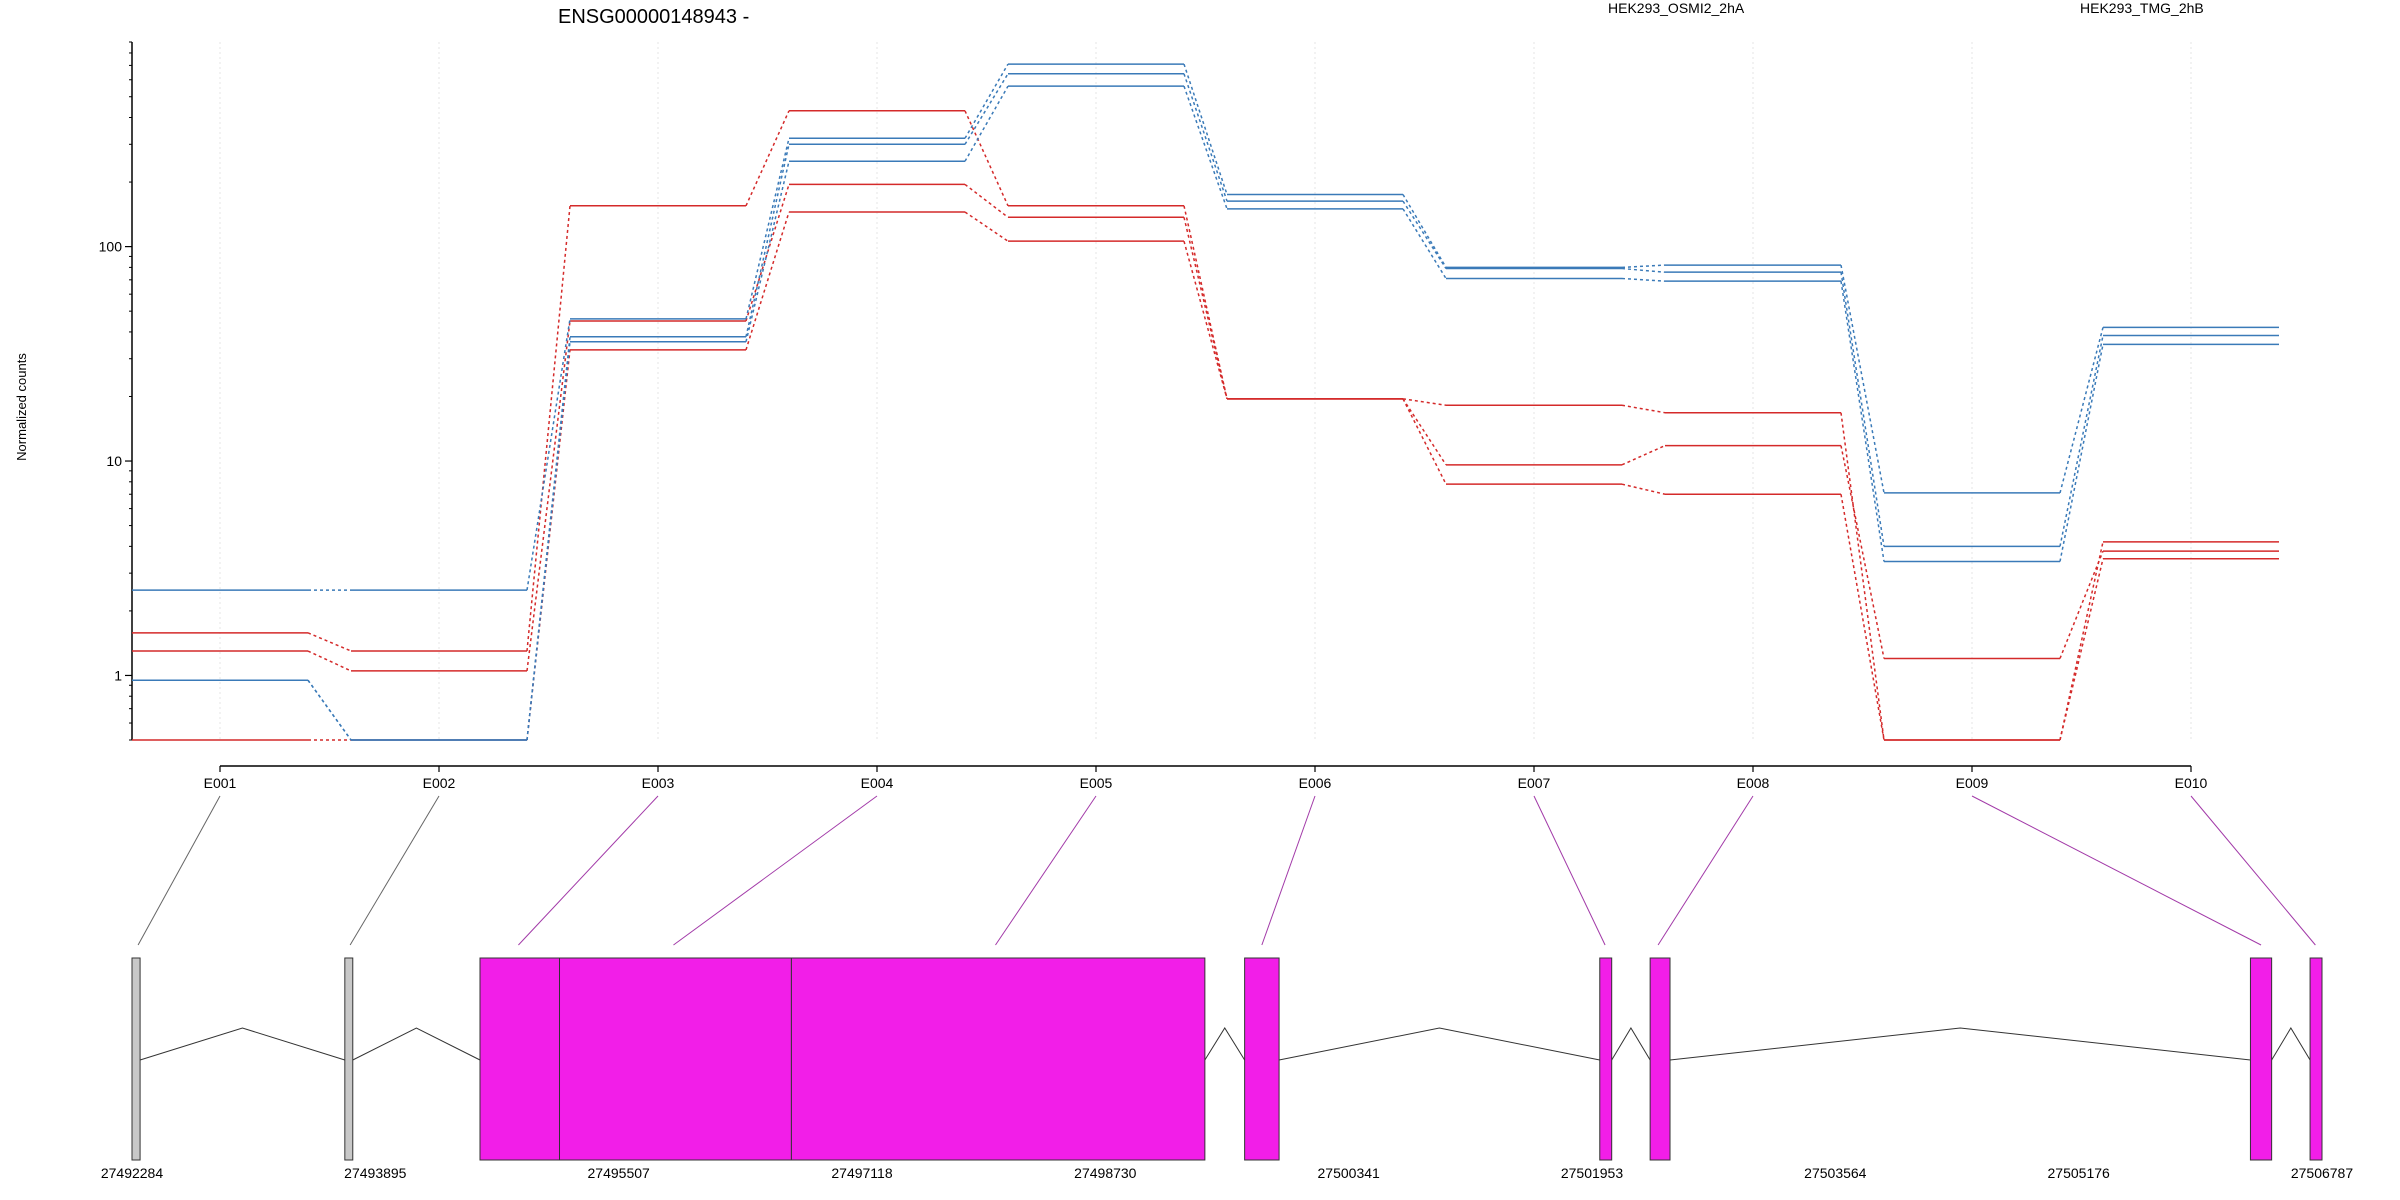 The image size is (2400, 1200). I want to click on genome-coordinate-label: 27501953, so click(1592, 1173).